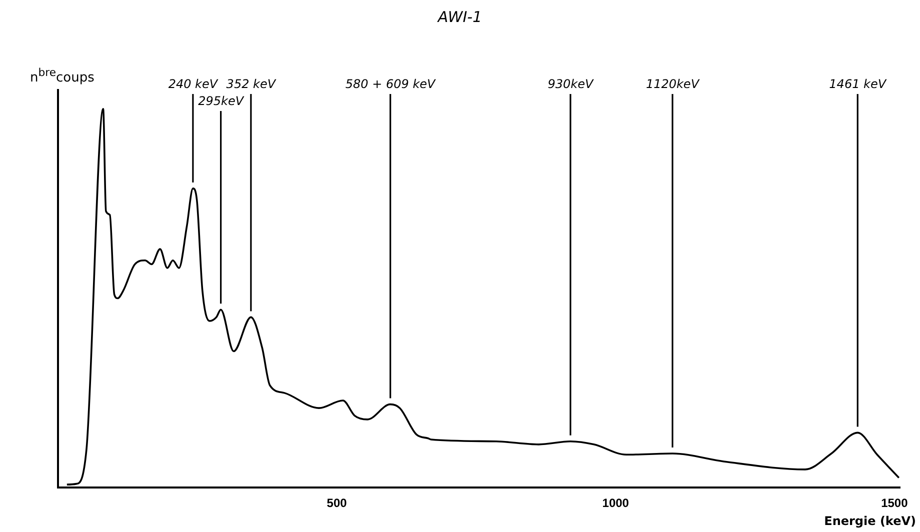 Image resolution: width=920 pixels, height=532 pixels. What do you see at coordinates (460, 17) in the screenshot?
I see `chart-title: AWI-1` at bounding box center [460, 17].